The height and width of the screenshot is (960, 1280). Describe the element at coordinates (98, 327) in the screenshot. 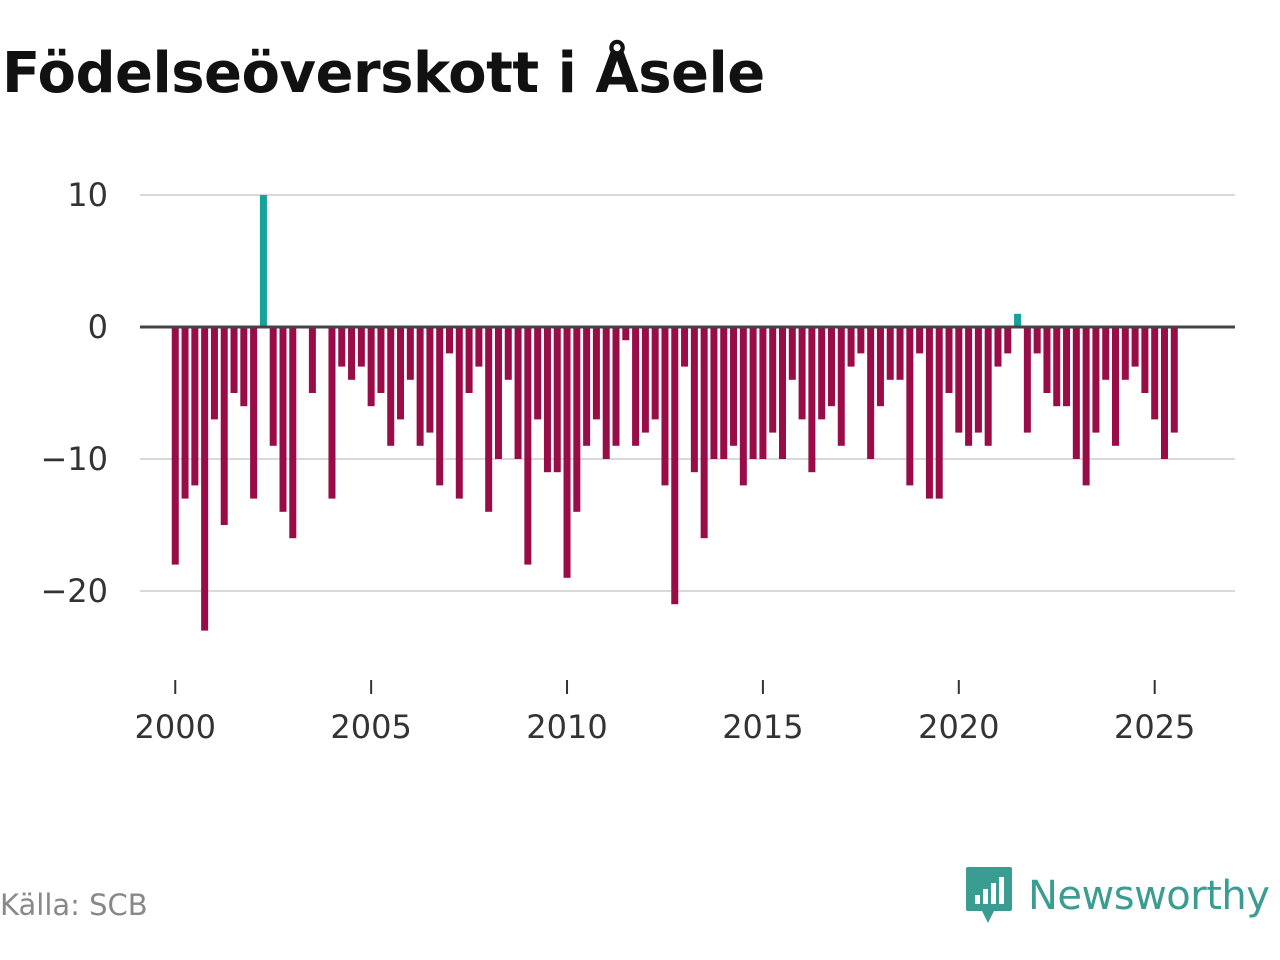

I see `y-tick-label: 0` at that location.